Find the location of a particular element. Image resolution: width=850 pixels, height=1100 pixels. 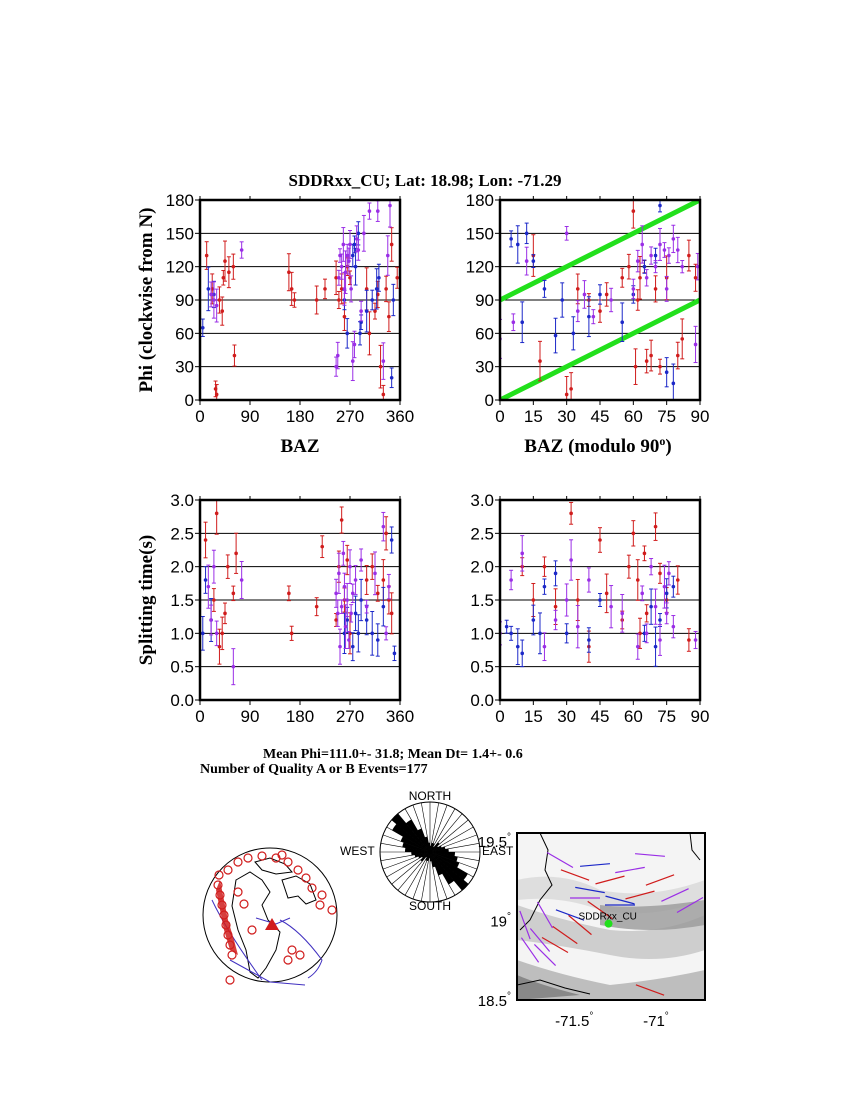

x-tick-label: 90 is located at coordinates (700, 716).